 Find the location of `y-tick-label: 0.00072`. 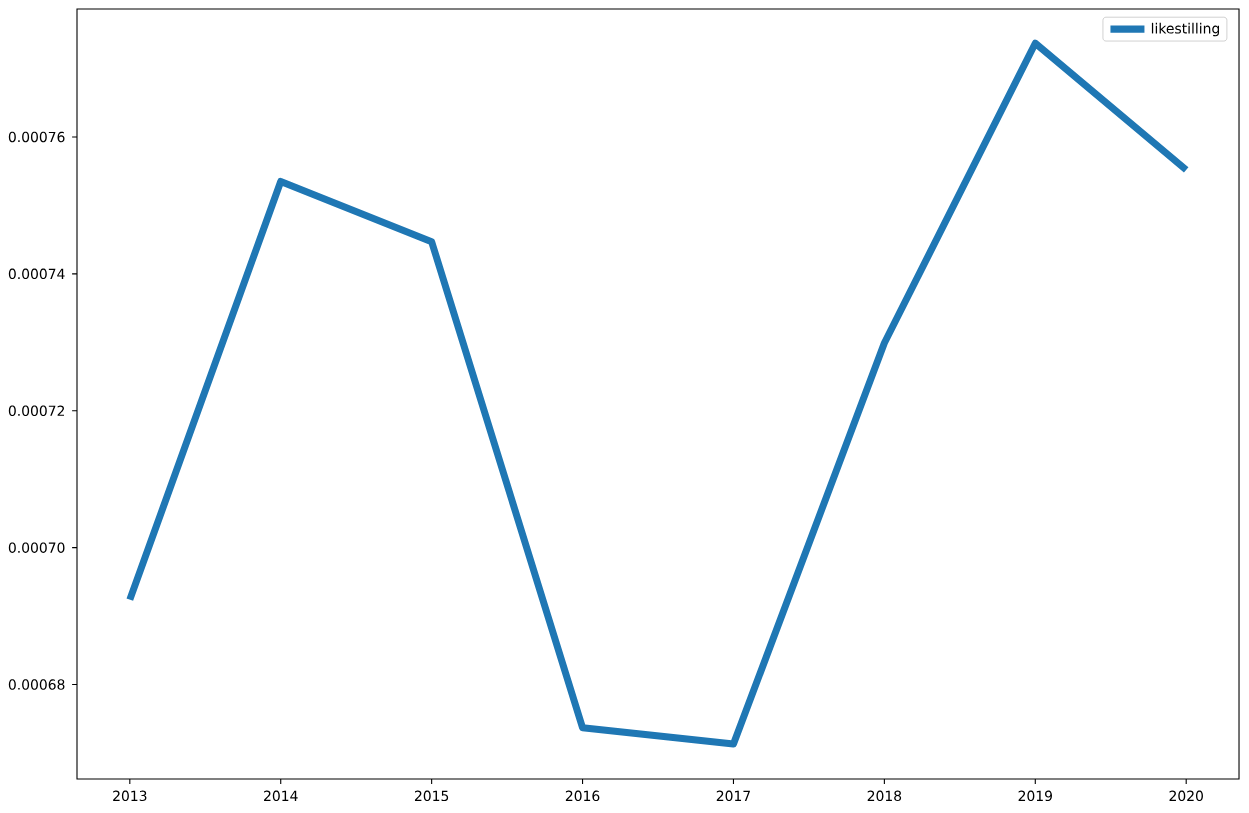

y-tick-label: 0.00072 is located at coordinates (36, 411).